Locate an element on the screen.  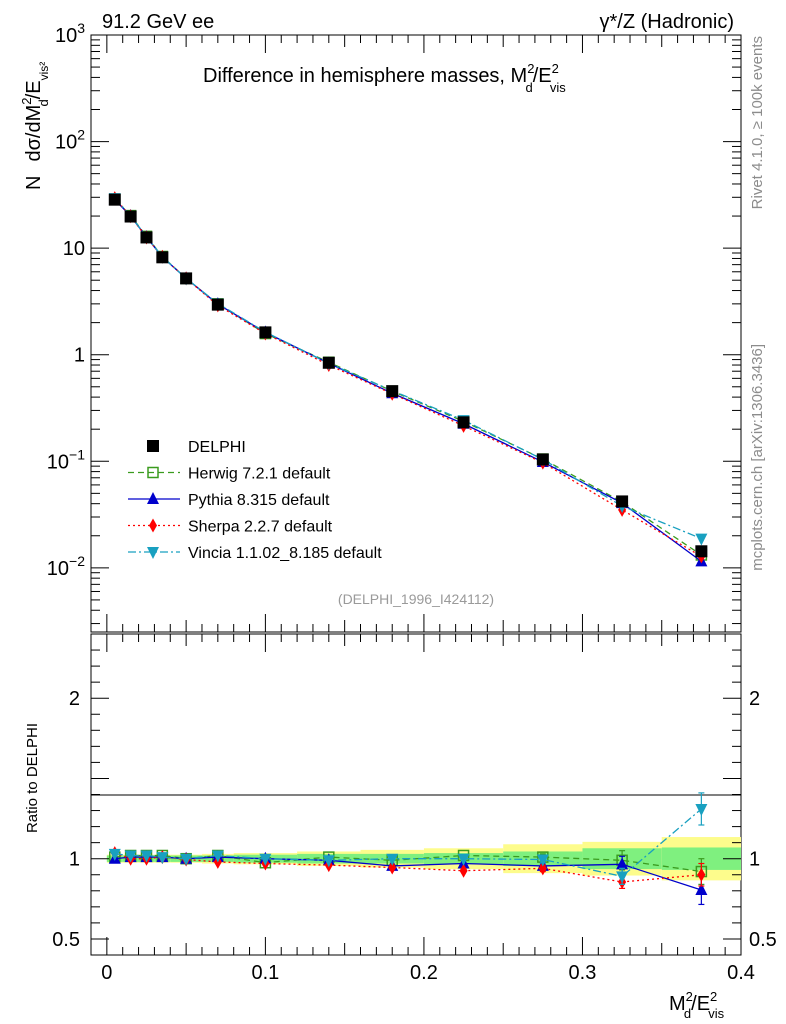
data-point-vincia-1-1-02-8-185-default is located at coordinates (701, 539).